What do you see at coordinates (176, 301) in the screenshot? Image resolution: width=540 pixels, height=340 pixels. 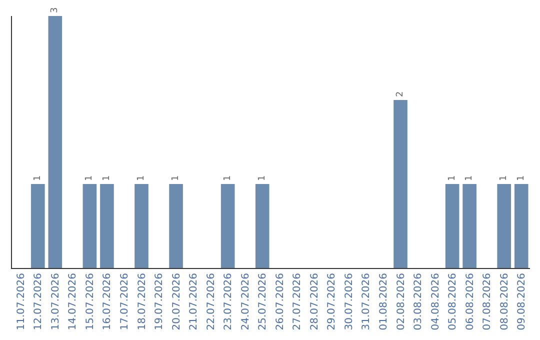 I see `x-tick-label: 20.07.2026` at bounding box center [176, 301].